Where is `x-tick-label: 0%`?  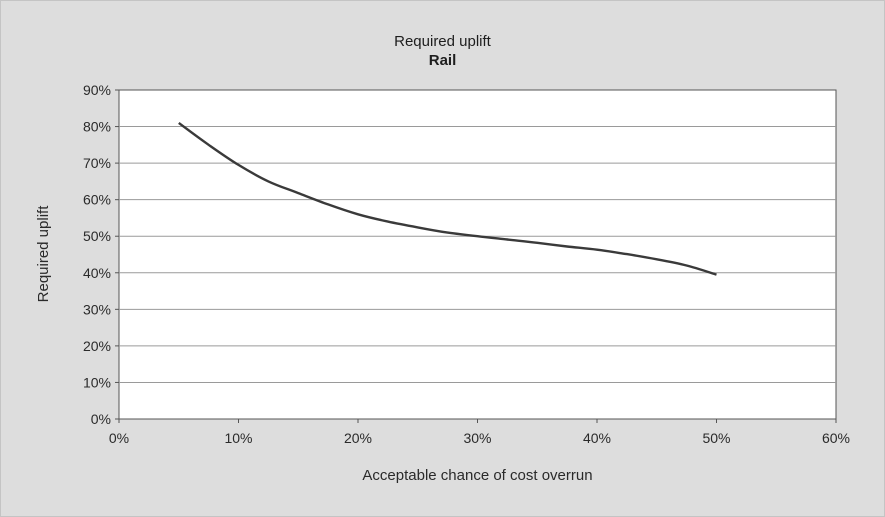 x-tick-label: 0% is located at coordinates (119, 438).